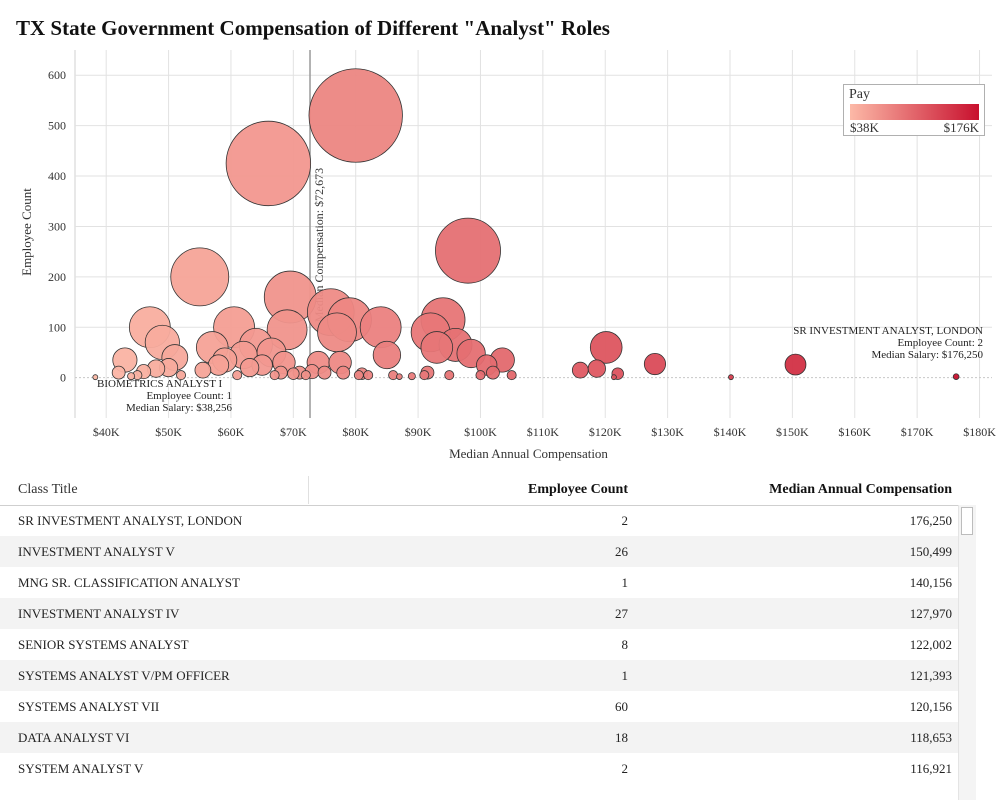  I want to click on median-reference-label: Median Compensation: $72,673, so click(319, 245).